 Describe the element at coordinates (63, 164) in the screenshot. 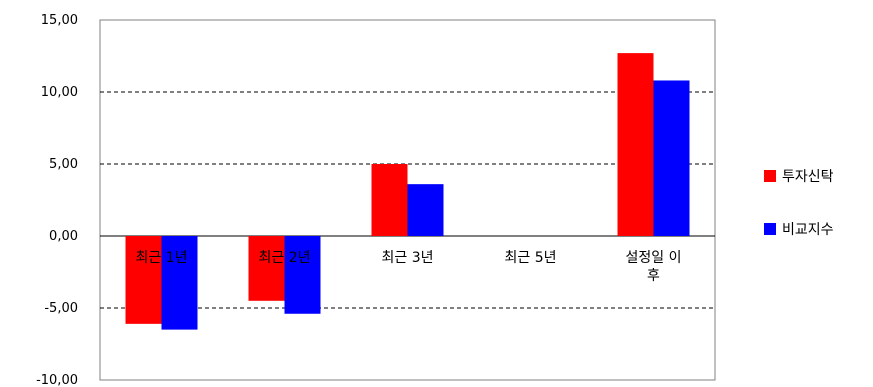

I see `y-tick-label: 5,00` at that location.